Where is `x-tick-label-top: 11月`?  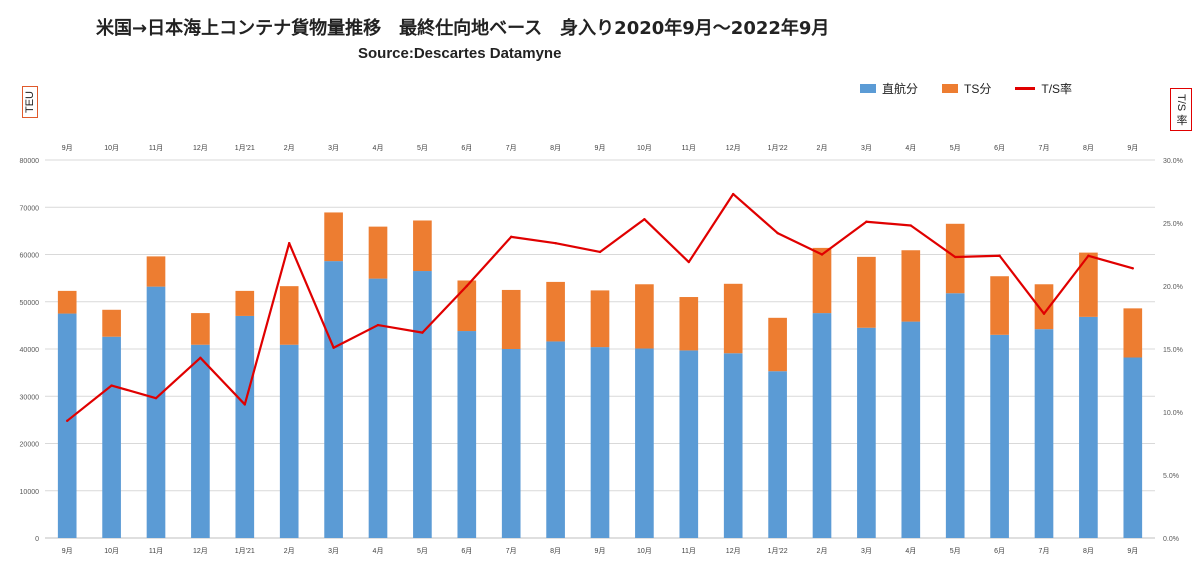
x-tick-label-top: 11月 is located at coordinates (689, 148).